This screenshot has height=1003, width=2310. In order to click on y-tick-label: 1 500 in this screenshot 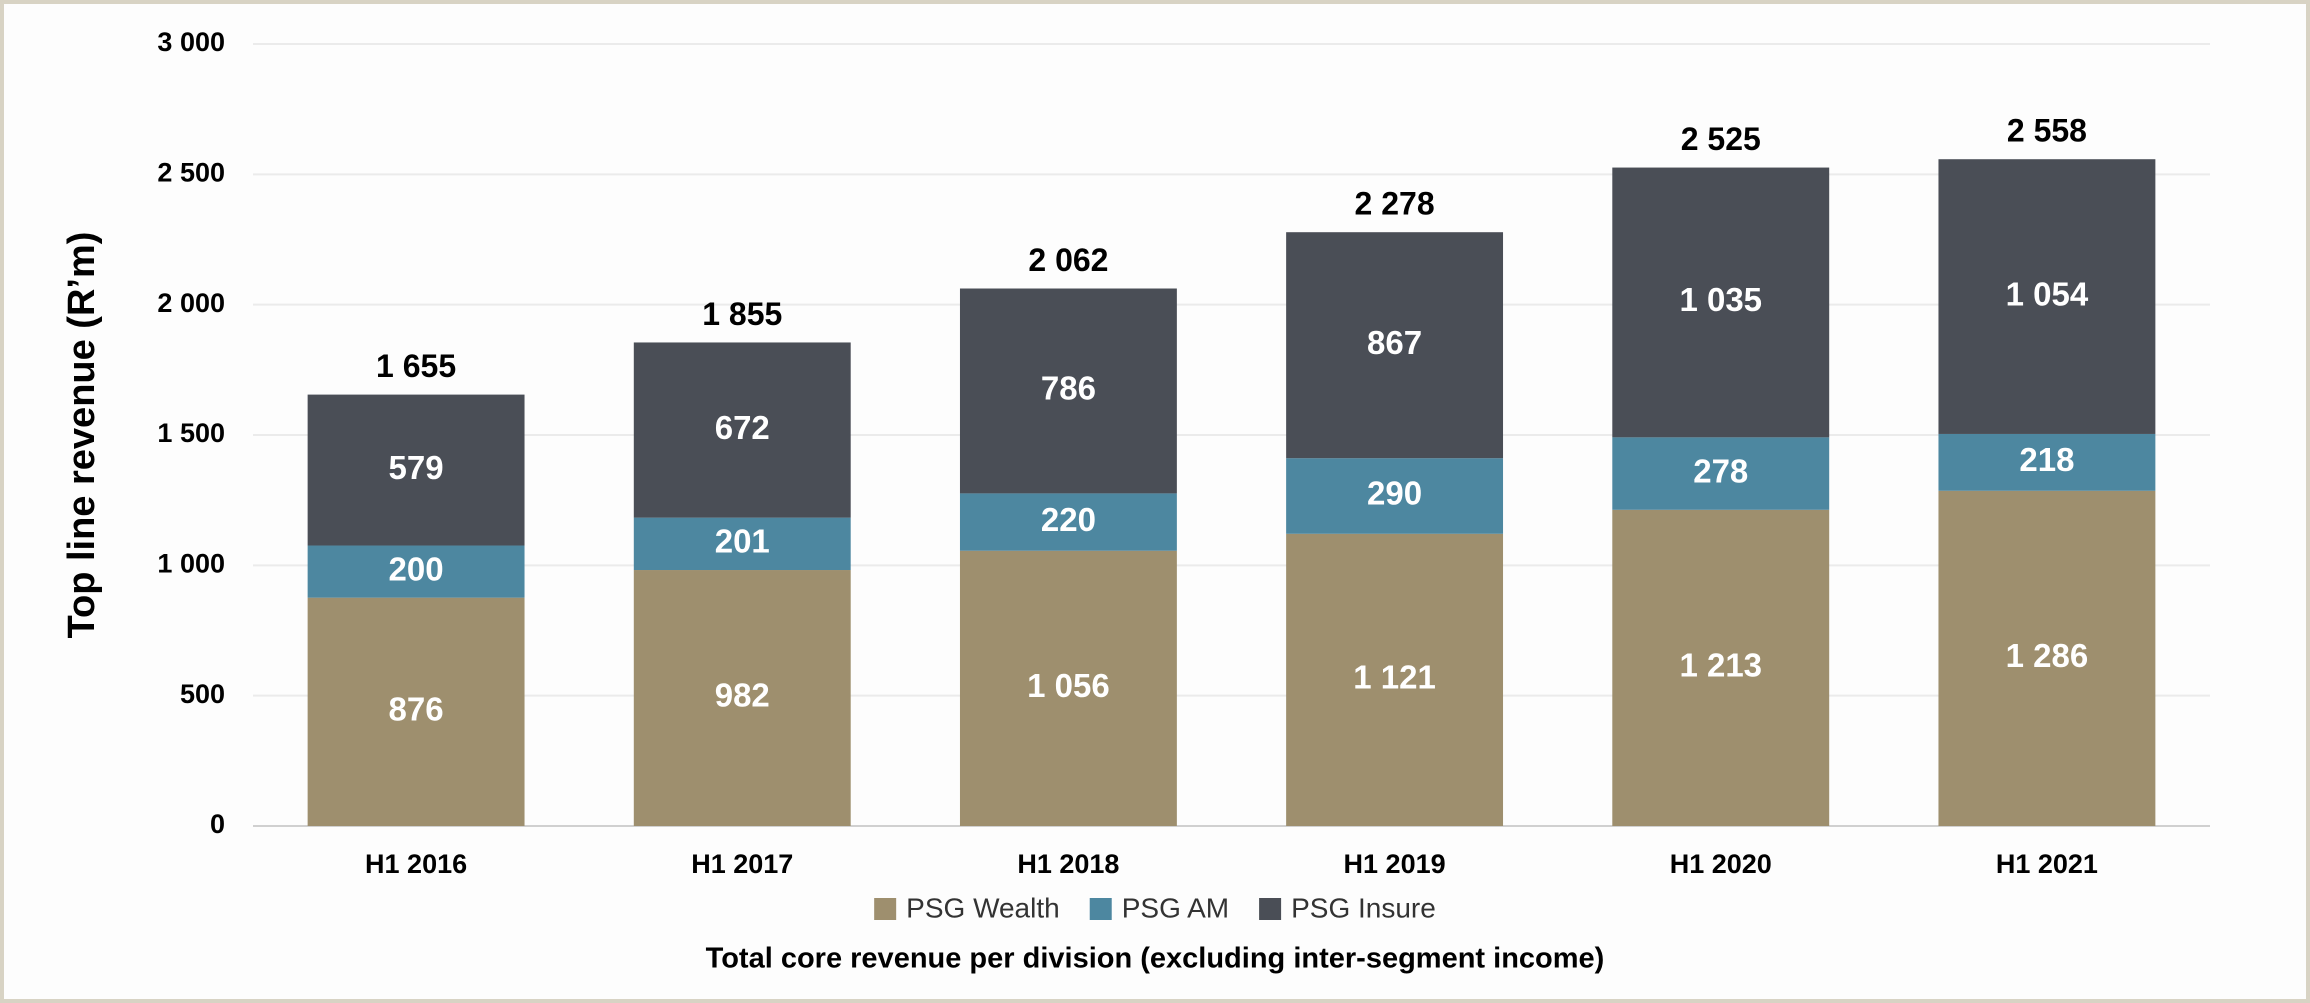, I will do `click(191, 433)`.